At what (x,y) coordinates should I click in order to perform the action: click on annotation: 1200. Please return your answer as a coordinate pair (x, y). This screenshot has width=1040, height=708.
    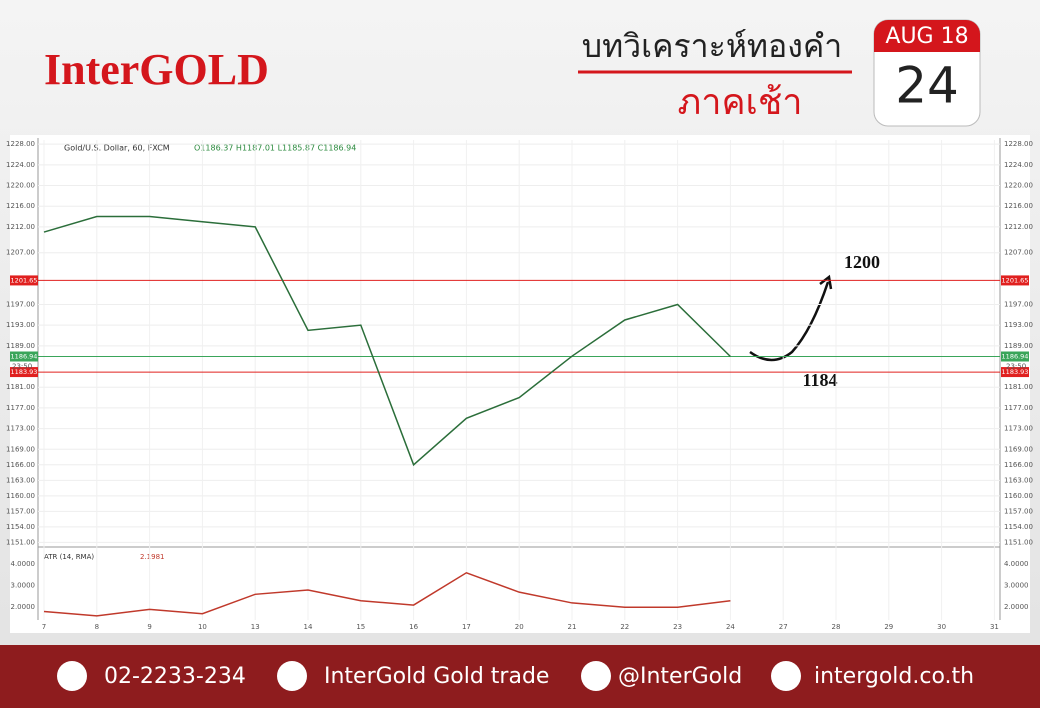
    Looking at the image, I should click on (862, 262).